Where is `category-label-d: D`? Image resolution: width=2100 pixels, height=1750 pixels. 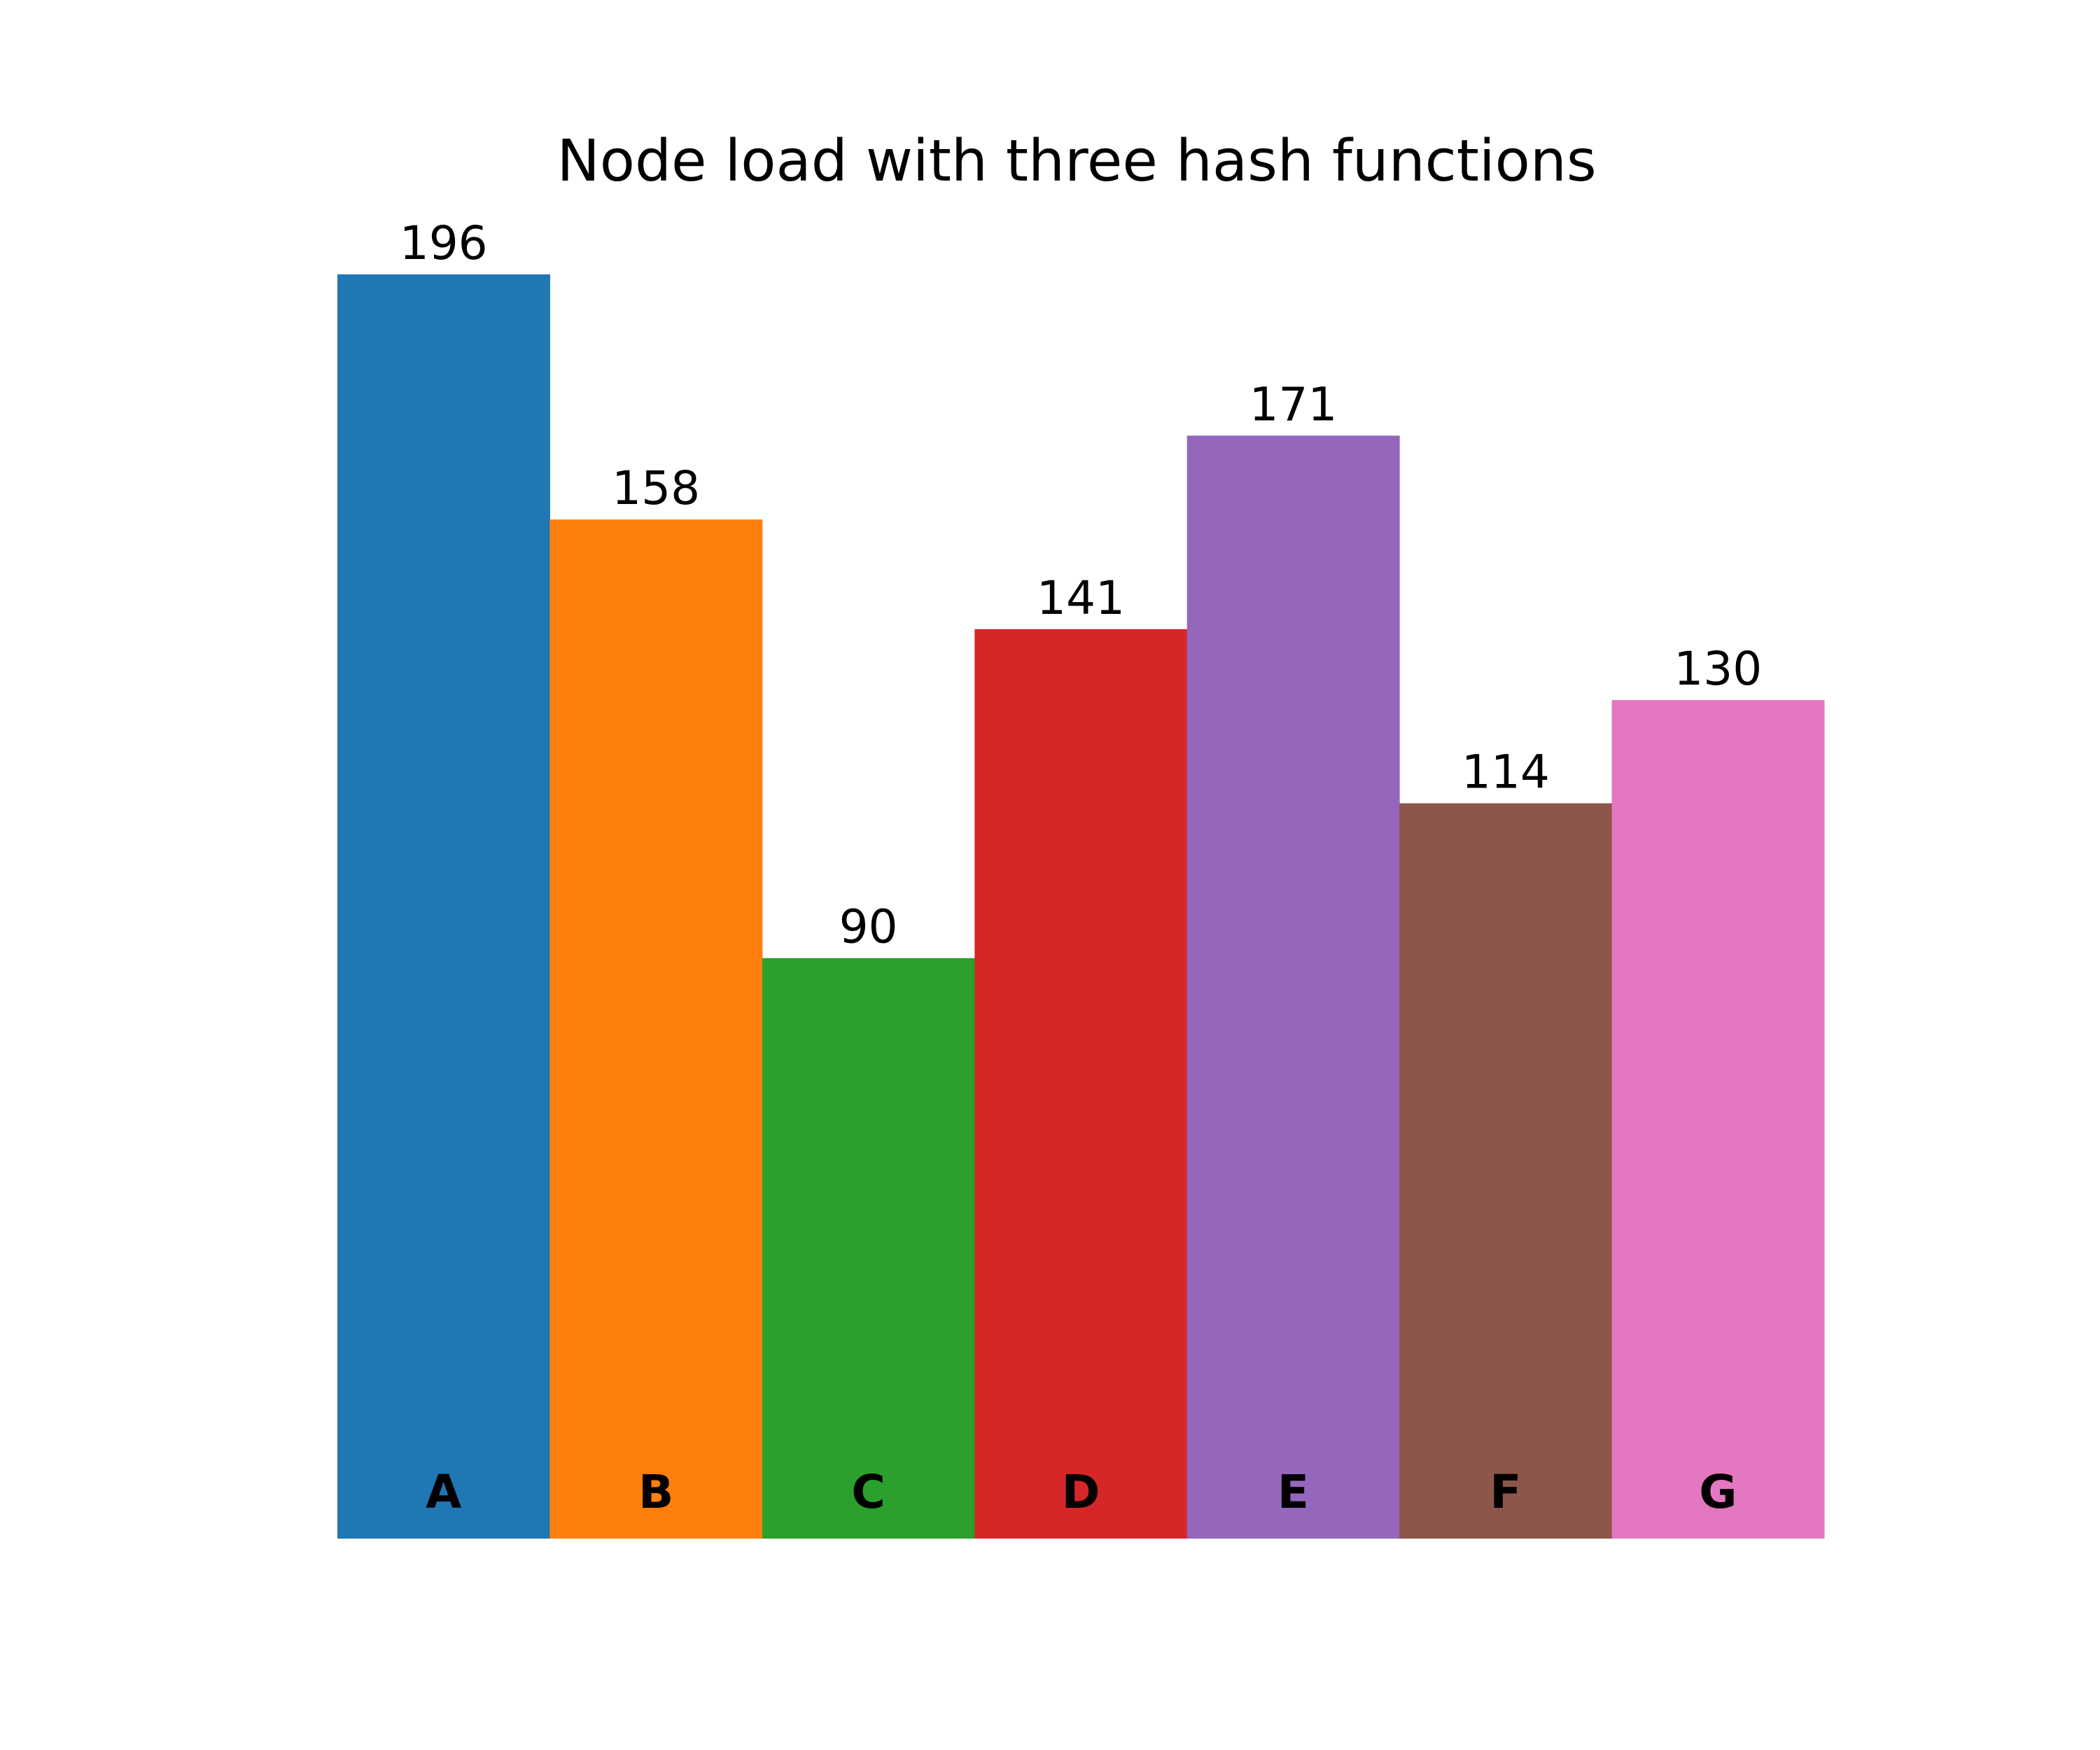
category-label-d: D is located at coordinates (1081, 1492).